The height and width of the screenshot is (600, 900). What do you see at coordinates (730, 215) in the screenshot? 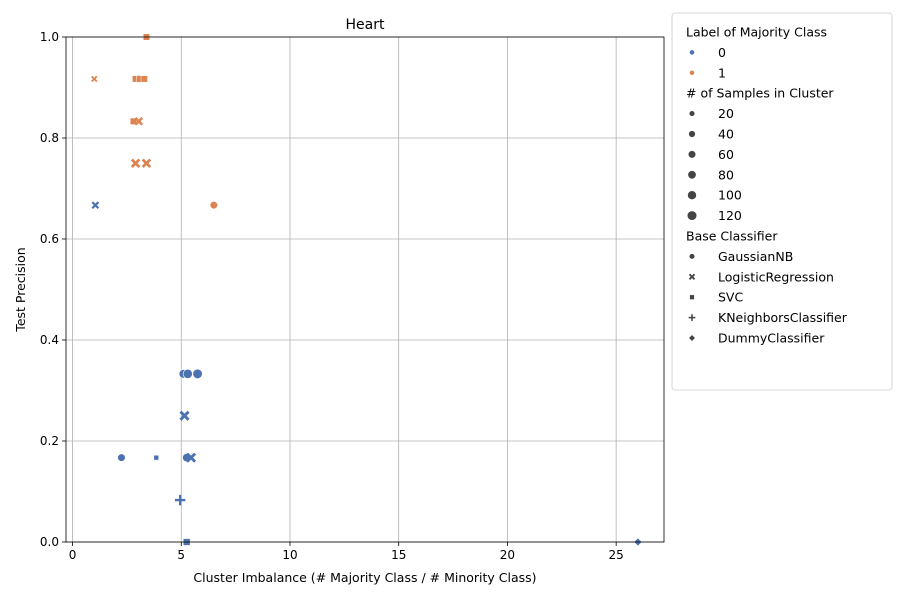
I see `legend-size-label: 120` at bounding box center [730, 215].